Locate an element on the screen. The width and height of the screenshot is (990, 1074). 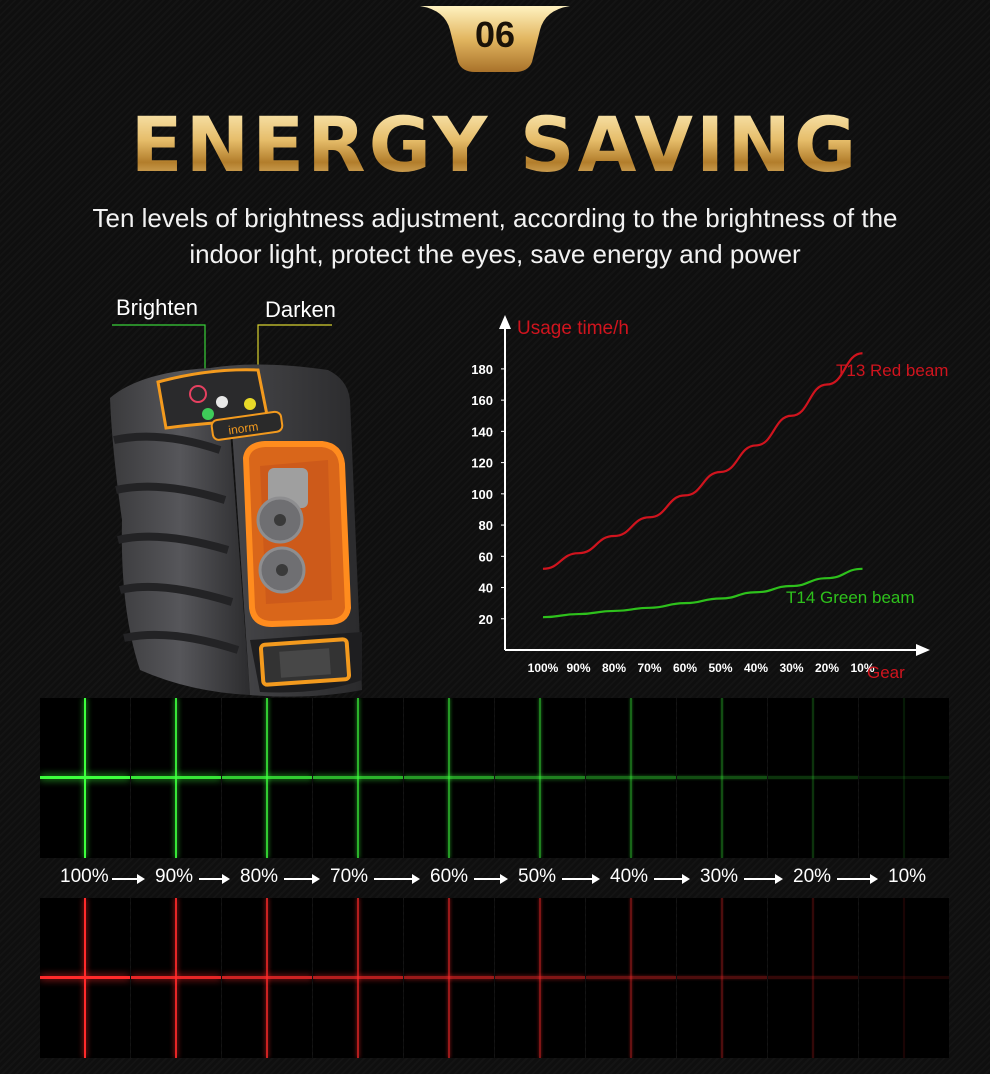
x-tick-label: 30% is located at coordinates (791, 668).